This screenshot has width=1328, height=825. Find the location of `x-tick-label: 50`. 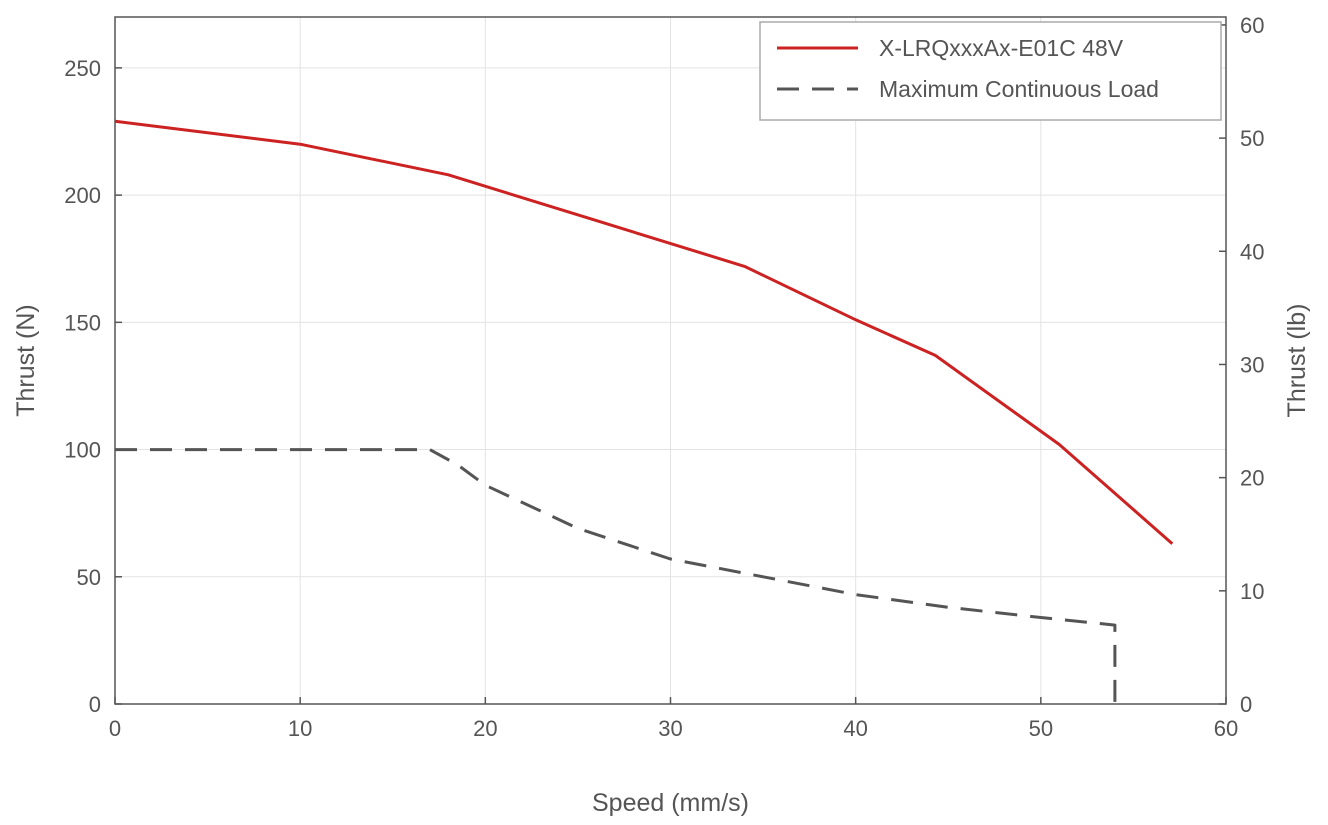

x-tick-label: 50 is located at coordinates (1041, 728).